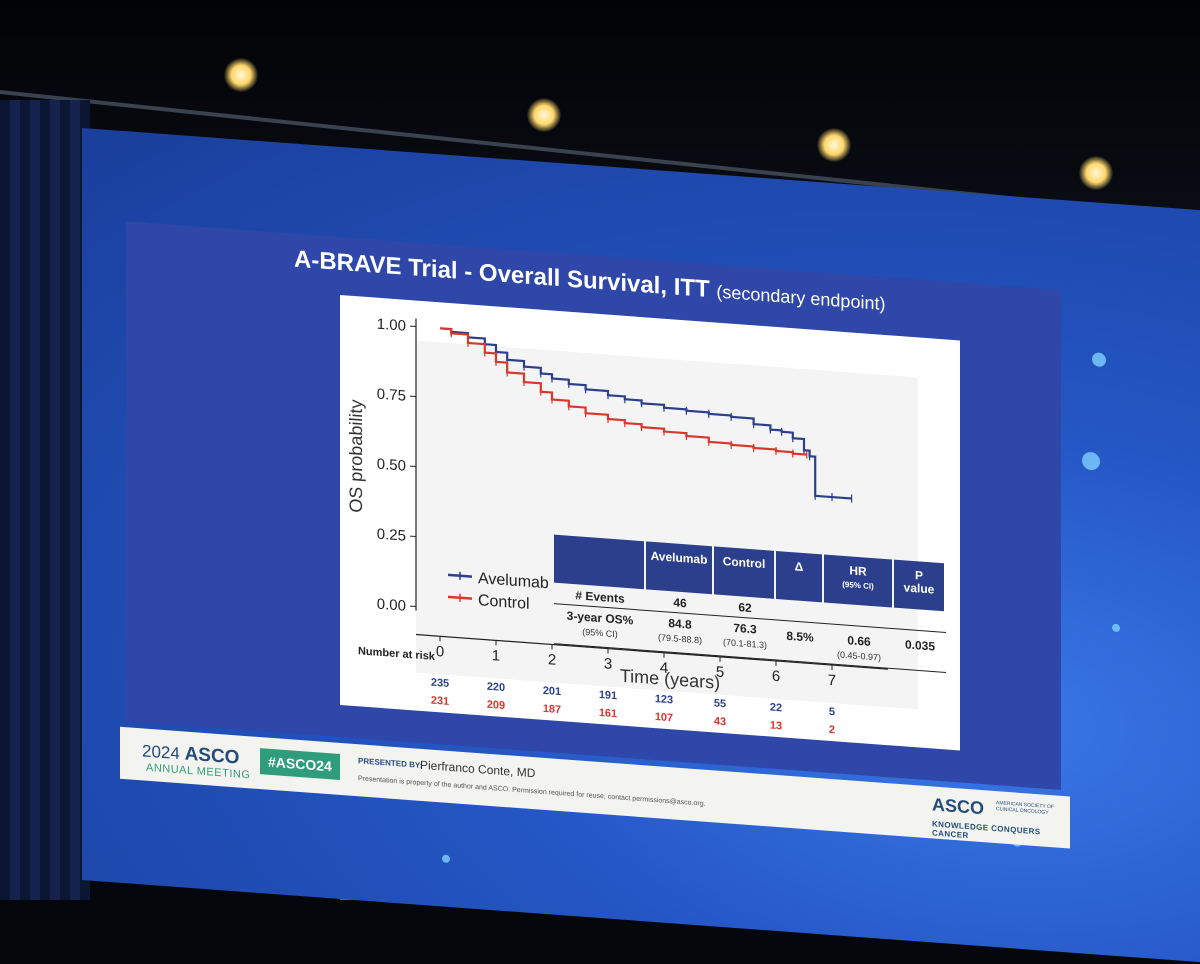 The width and height of the screenshot is (1200, 964). I want to click on risk-count-avelumab: 22, so click(776, 708).